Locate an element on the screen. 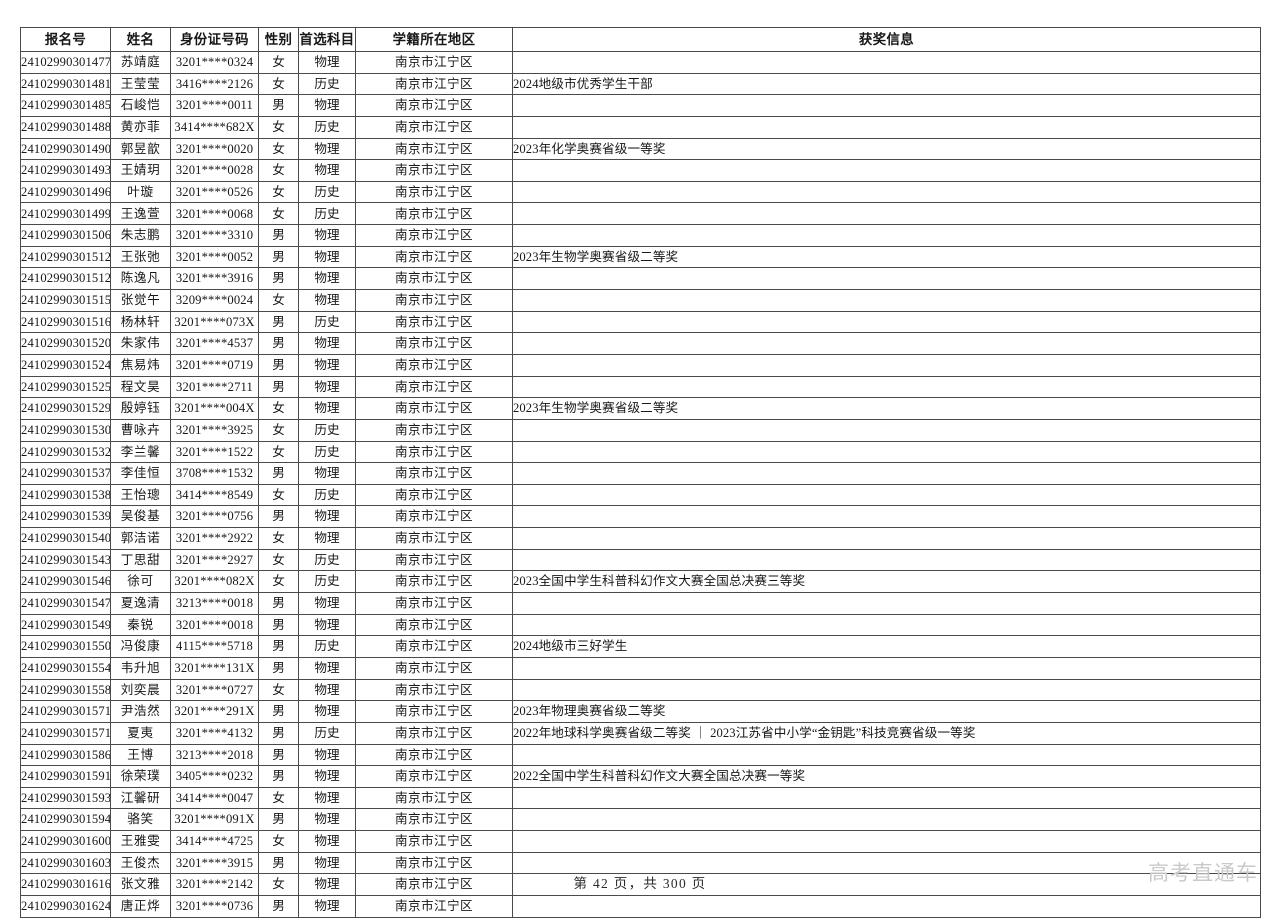 Image resolution: width=1280 pixels, height=918 pixels. table-row: 241029903014850 石峻恺 3201****0011 男物理 南京市江宁区 is located at coordinates (640, 105).